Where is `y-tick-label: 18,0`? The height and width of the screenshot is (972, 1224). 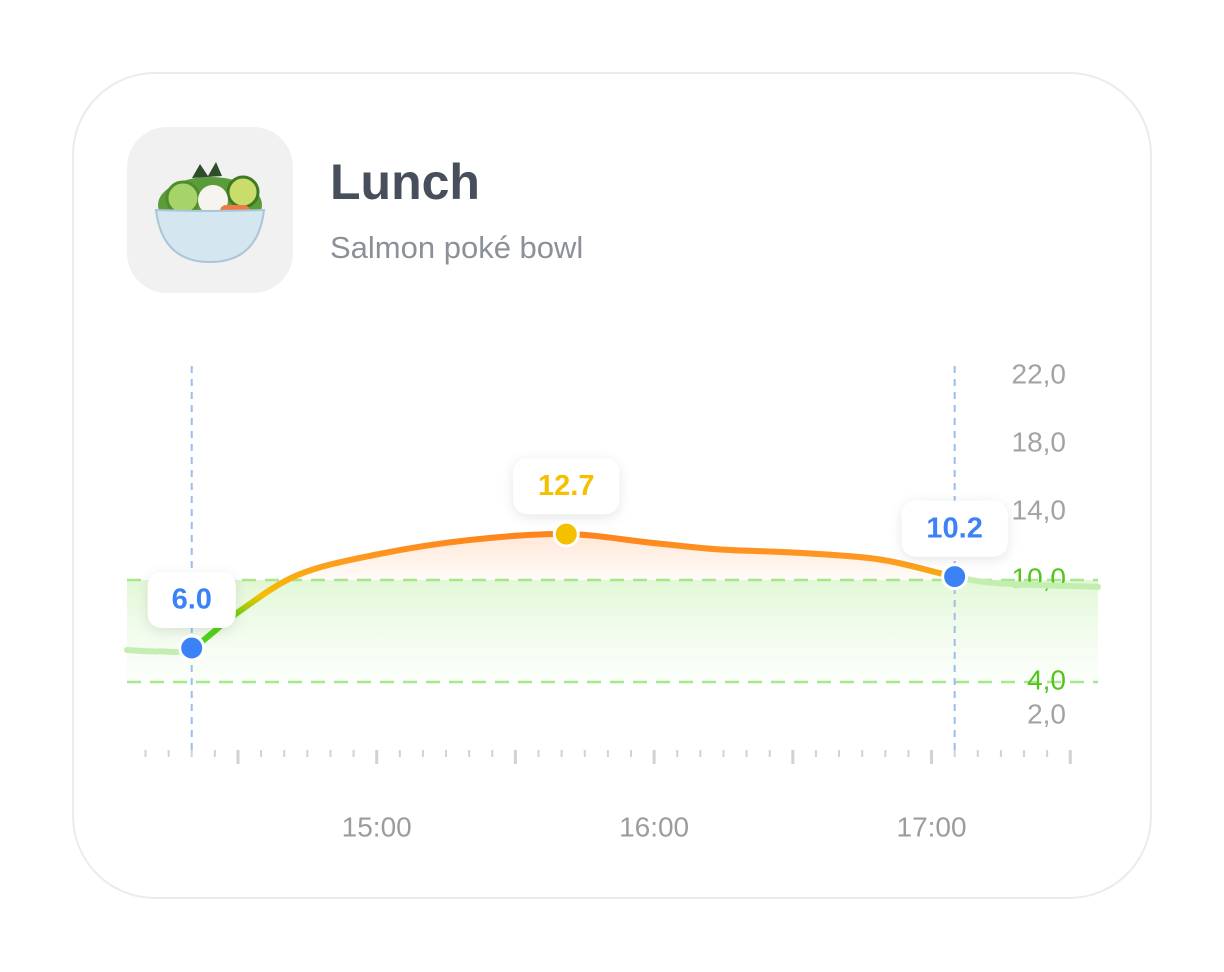
y-tick-label: 18,0 is located at coordinates (1039, 441).